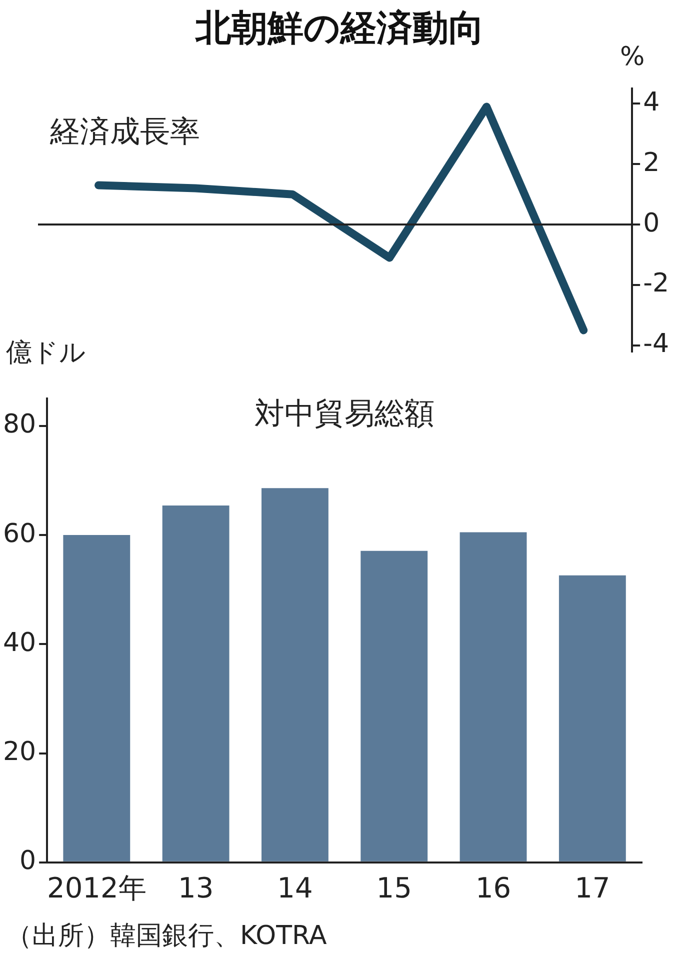  What do you see at coordinates (656, 344) in the screenshot?
I see `y-tick-label: -4` at bounding box center [656, 344].